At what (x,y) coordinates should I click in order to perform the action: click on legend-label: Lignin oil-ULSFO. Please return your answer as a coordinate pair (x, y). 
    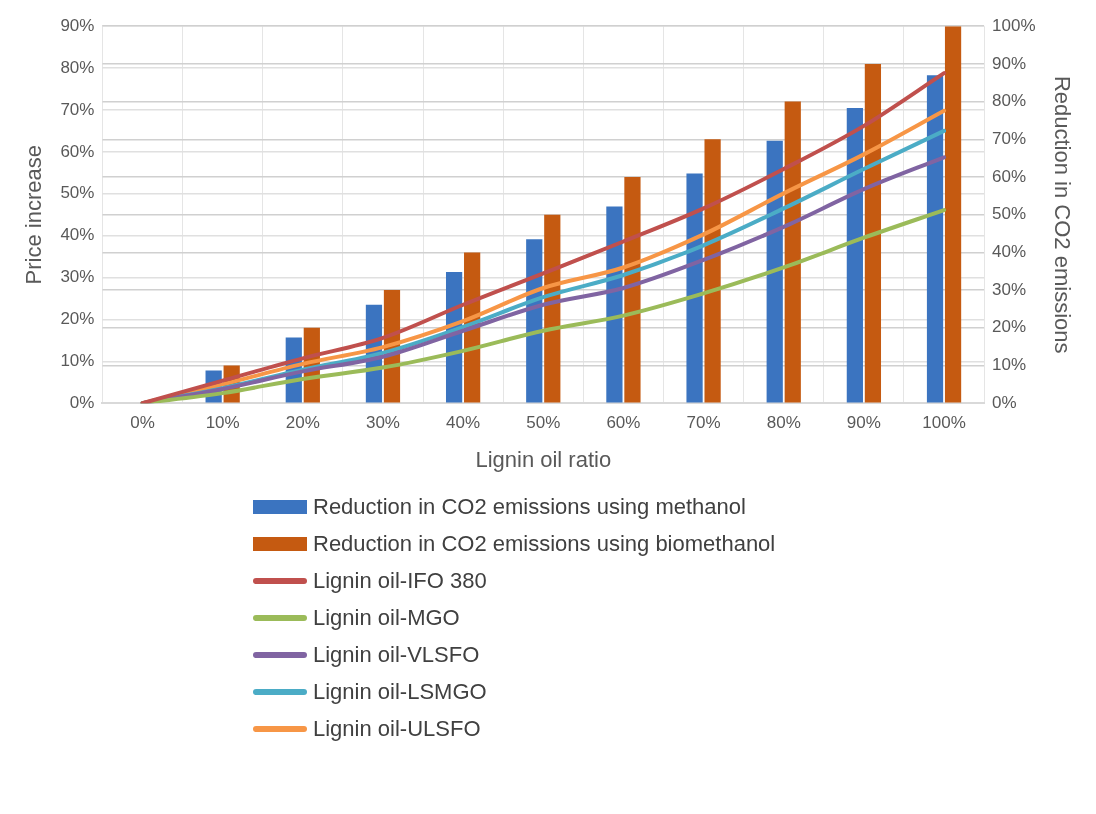
    Looking at the image, I should click on (397, 728).